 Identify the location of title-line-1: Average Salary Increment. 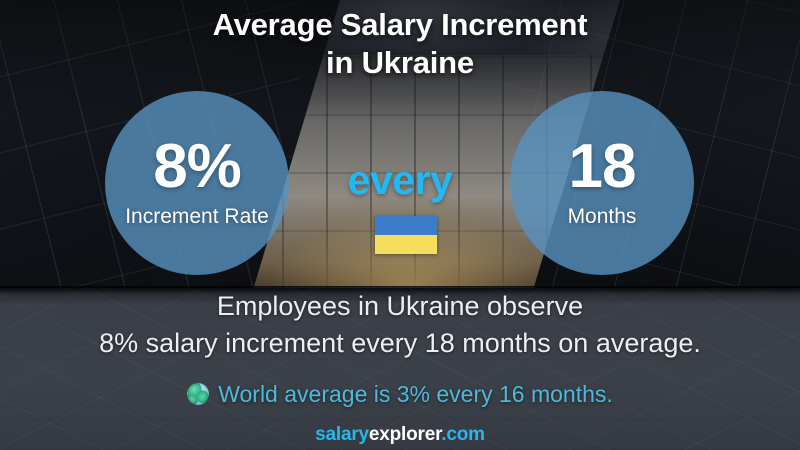
(400, 24).